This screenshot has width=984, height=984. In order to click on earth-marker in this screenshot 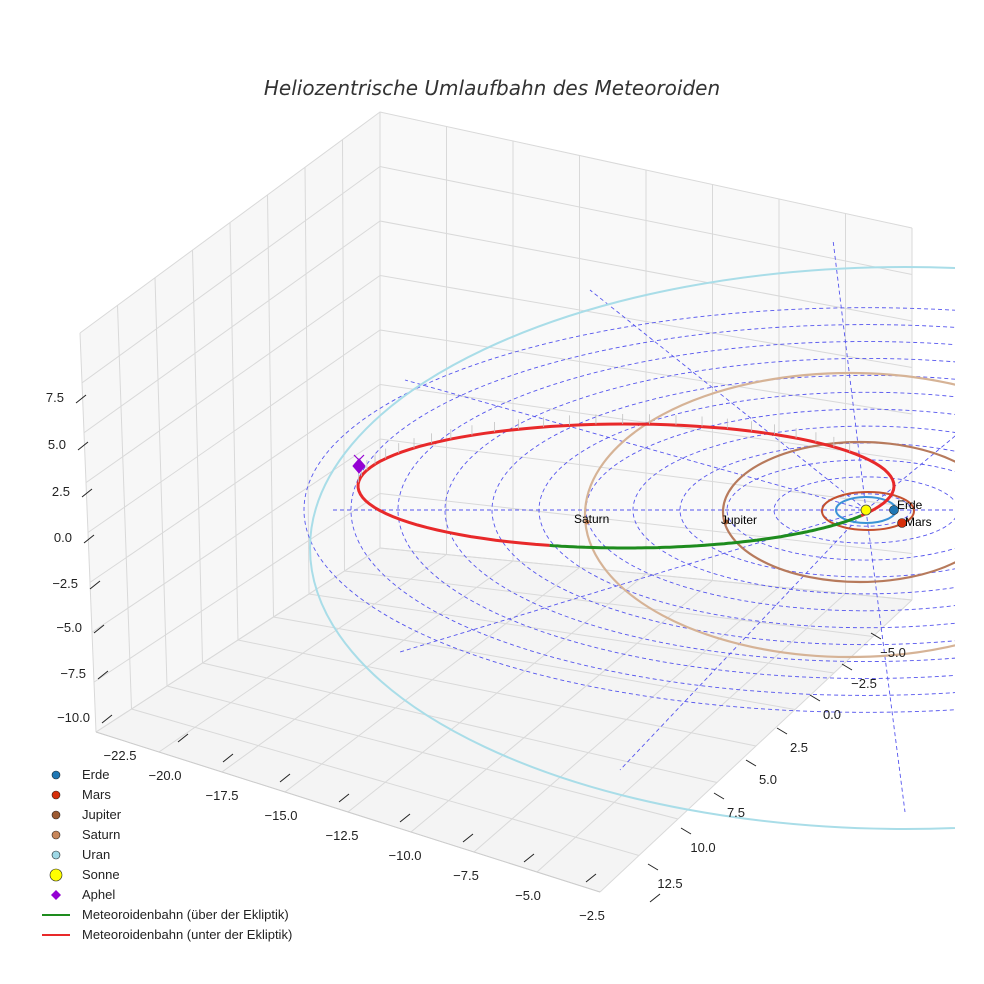, I will do `click(894, 510)`.